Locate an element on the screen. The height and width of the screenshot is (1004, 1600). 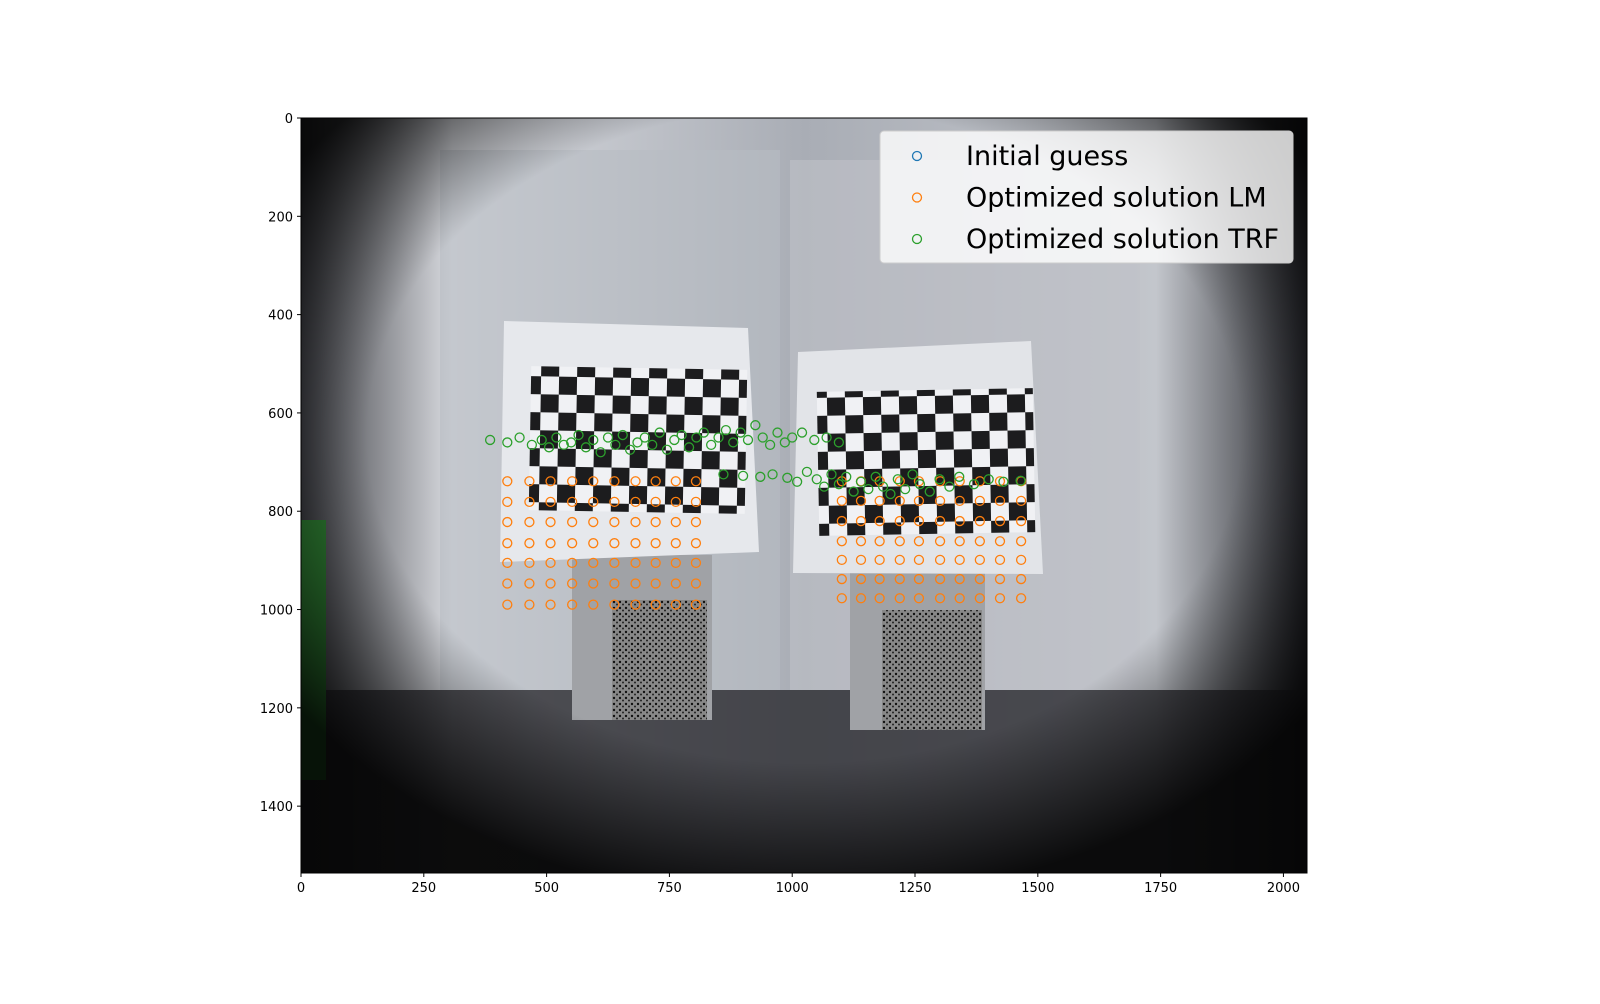
legend-label: Optimized solution LM is located at coordinates (1116, 198).